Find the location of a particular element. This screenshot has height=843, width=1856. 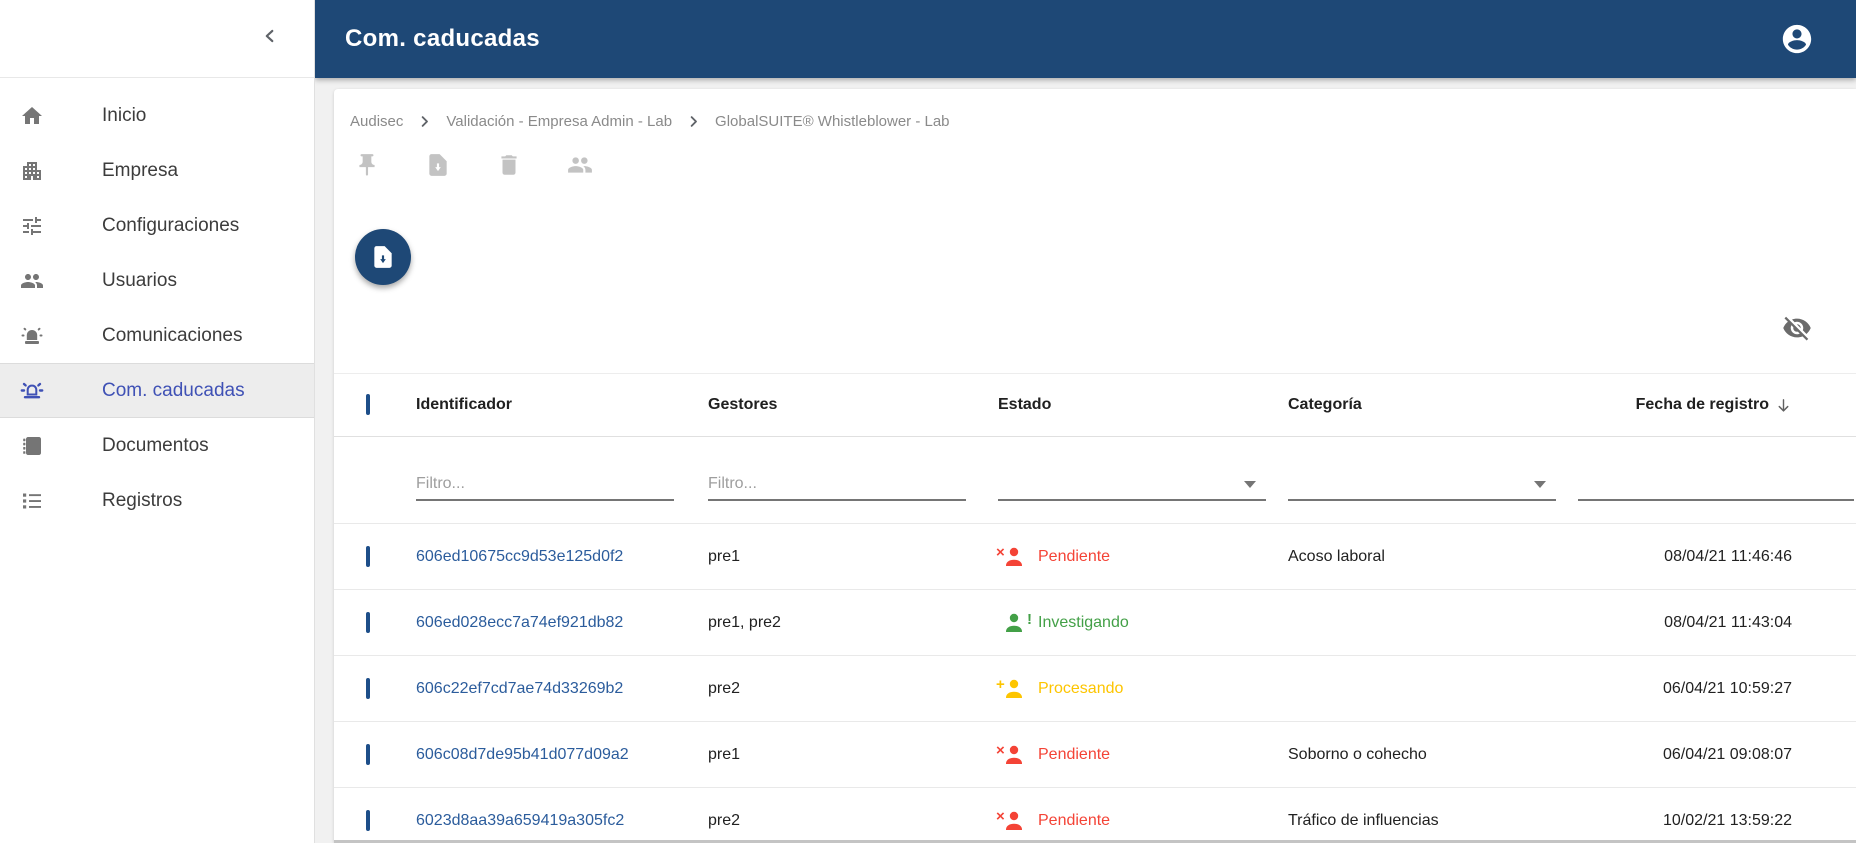

gestores-filter-input is located at coordinates (837, 486).